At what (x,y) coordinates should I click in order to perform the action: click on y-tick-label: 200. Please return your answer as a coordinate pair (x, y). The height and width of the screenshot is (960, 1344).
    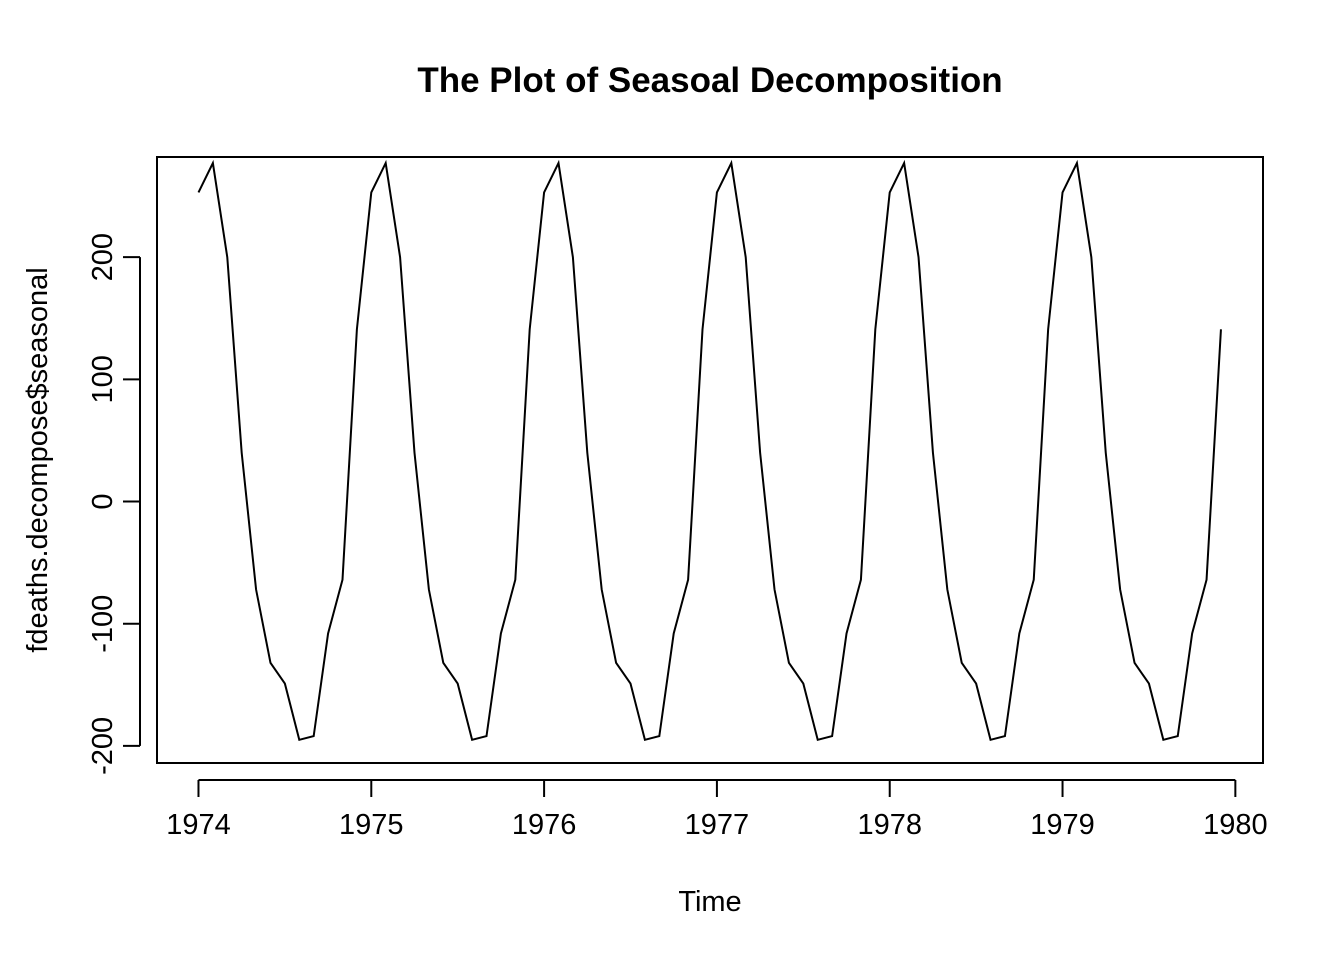
    Looking at the image, I should click on (103, 257).